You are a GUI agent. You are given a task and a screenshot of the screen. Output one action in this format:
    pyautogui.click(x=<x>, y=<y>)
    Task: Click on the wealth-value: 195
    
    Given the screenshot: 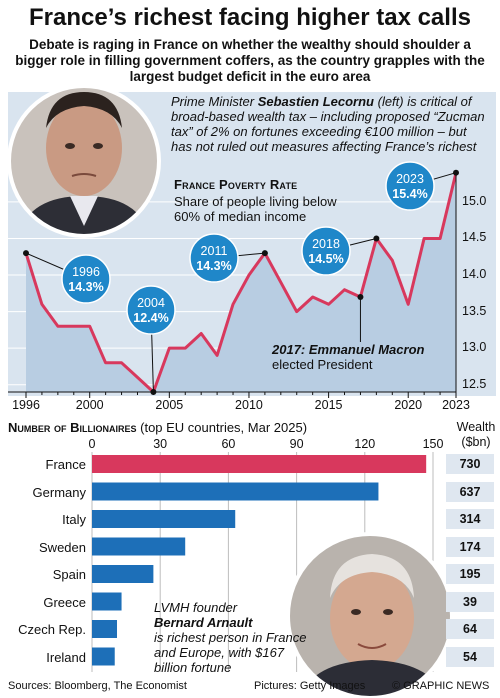 What is the action you would take?
    pyautogui.click(x=470, y=574)
    